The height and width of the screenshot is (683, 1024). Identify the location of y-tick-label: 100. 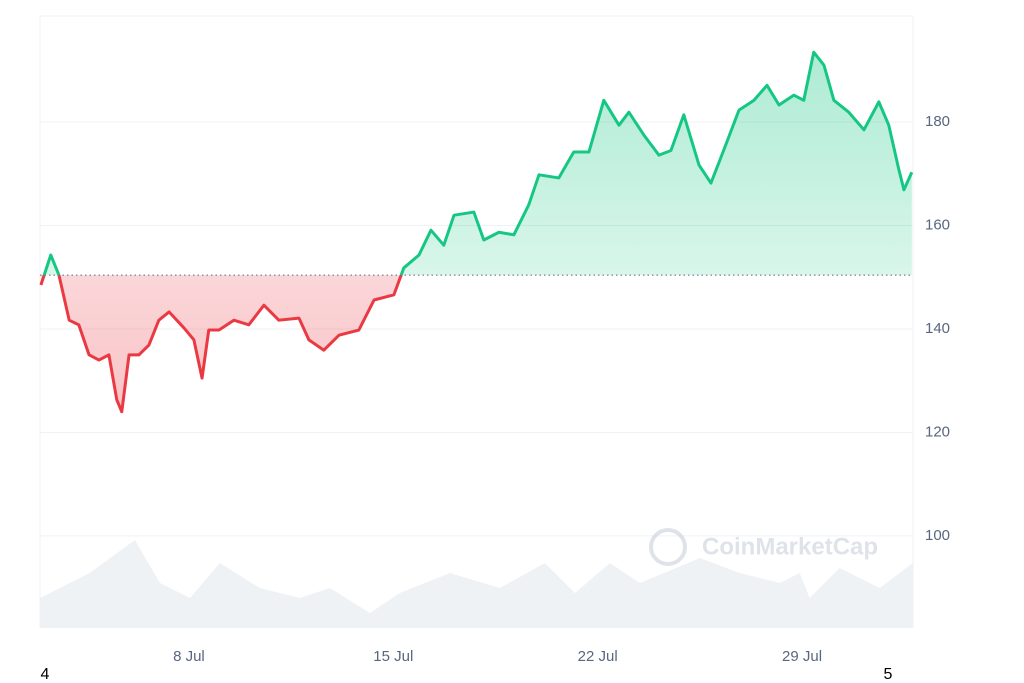
(937, 535).